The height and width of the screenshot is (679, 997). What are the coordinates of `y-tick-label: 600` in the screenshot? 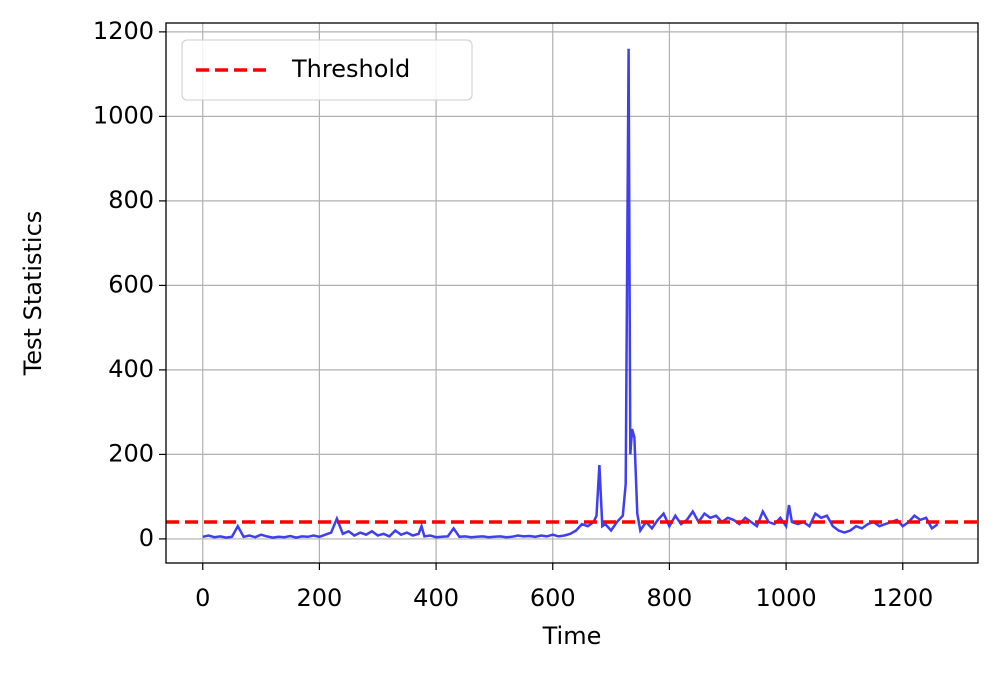 It's located at (131, 284).